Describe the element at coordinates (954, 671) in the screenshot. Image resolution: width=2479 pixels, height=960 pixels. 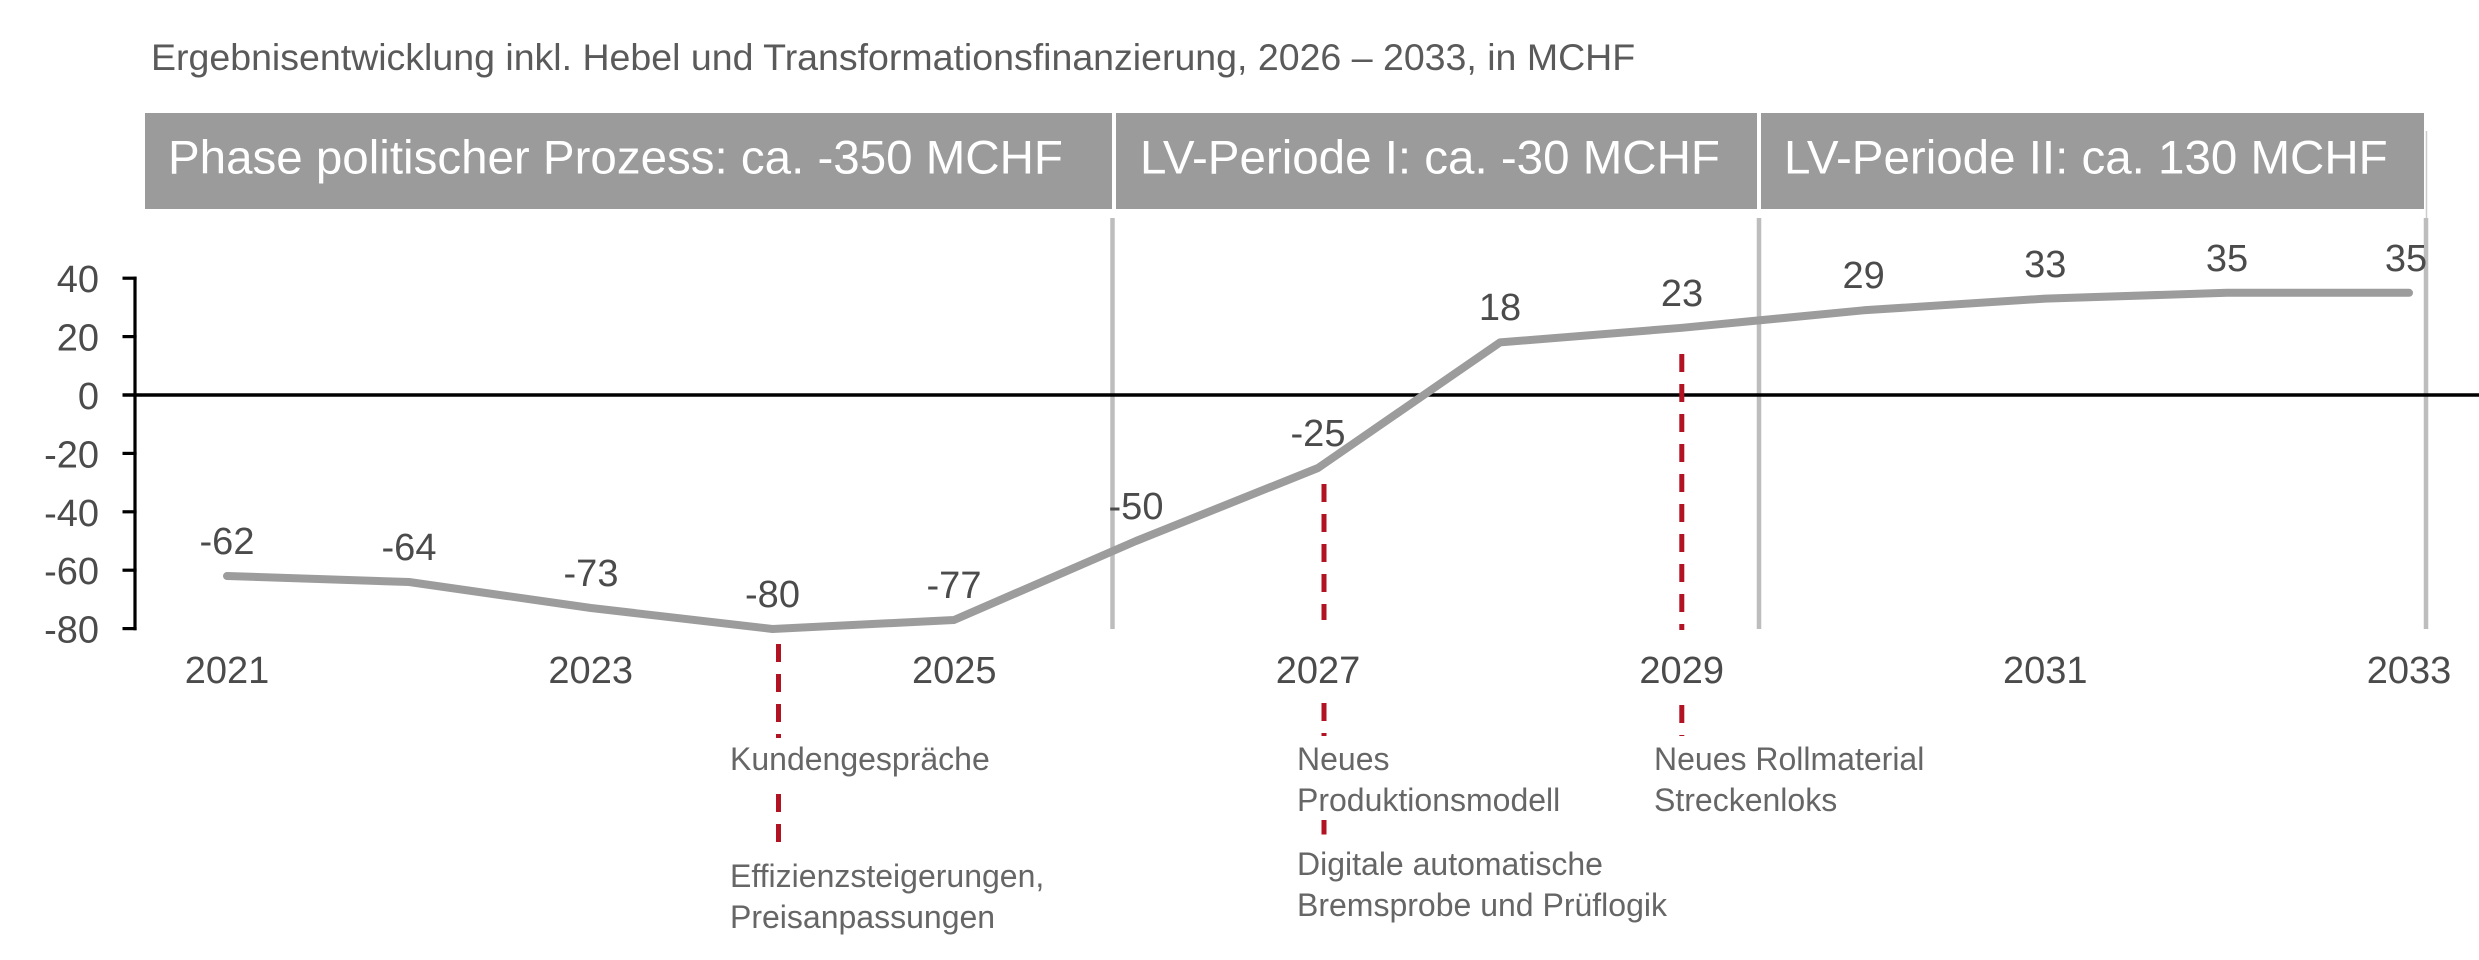
I see `svg-text: 2025` at that location.